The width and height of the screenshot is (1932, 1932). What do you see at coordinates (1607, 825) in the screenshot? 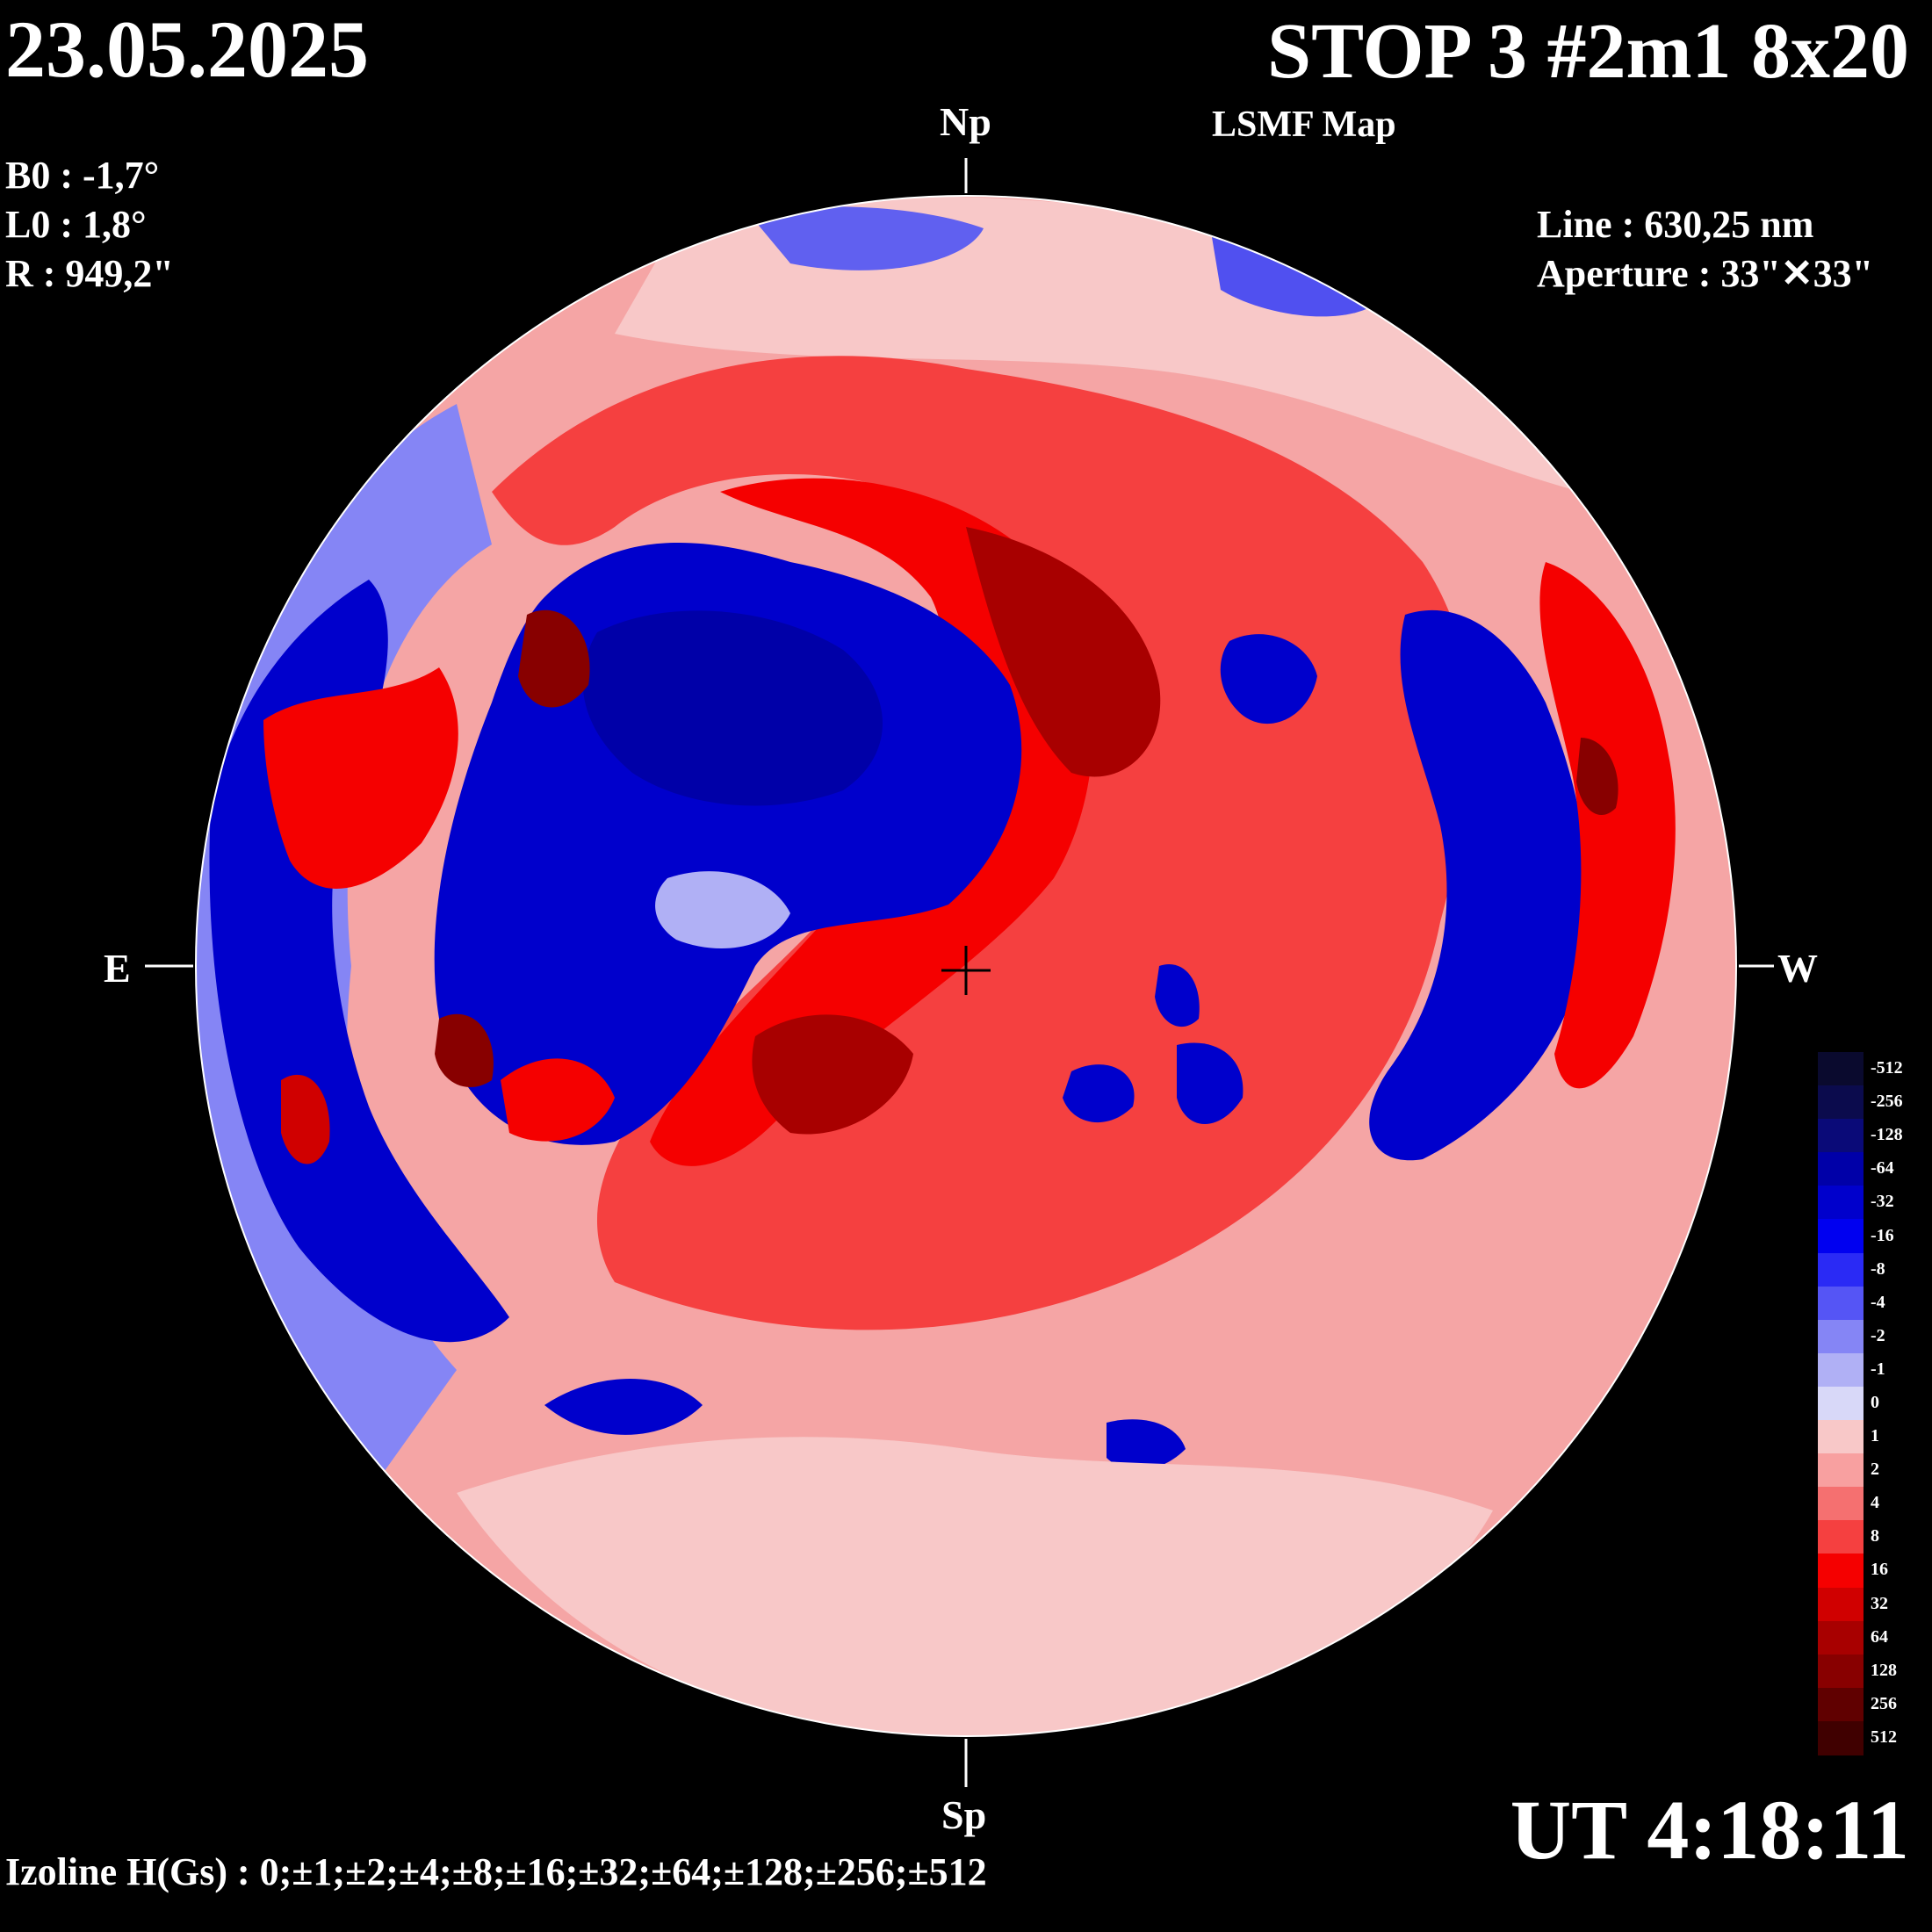
I see `positive-field-west-limb` at bounding box center [1607, 825].